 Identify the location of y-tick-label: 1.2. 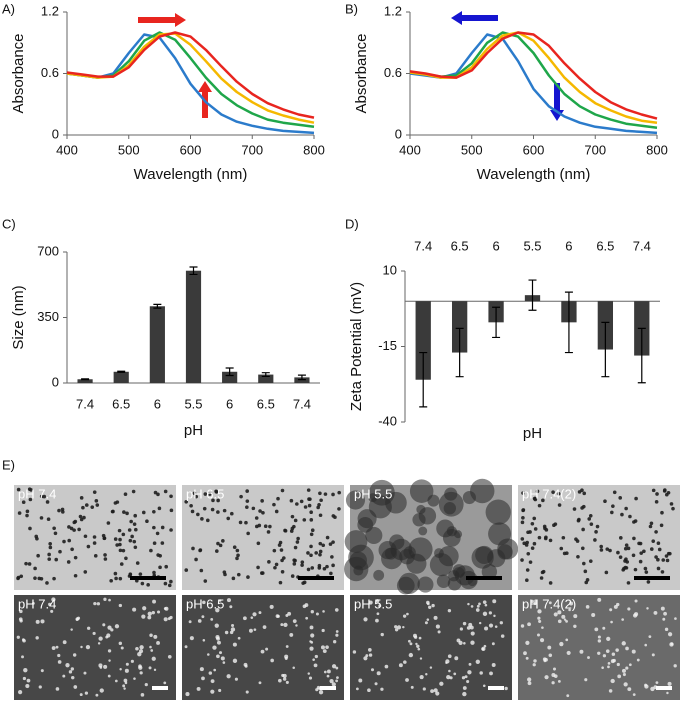
(393, 10).